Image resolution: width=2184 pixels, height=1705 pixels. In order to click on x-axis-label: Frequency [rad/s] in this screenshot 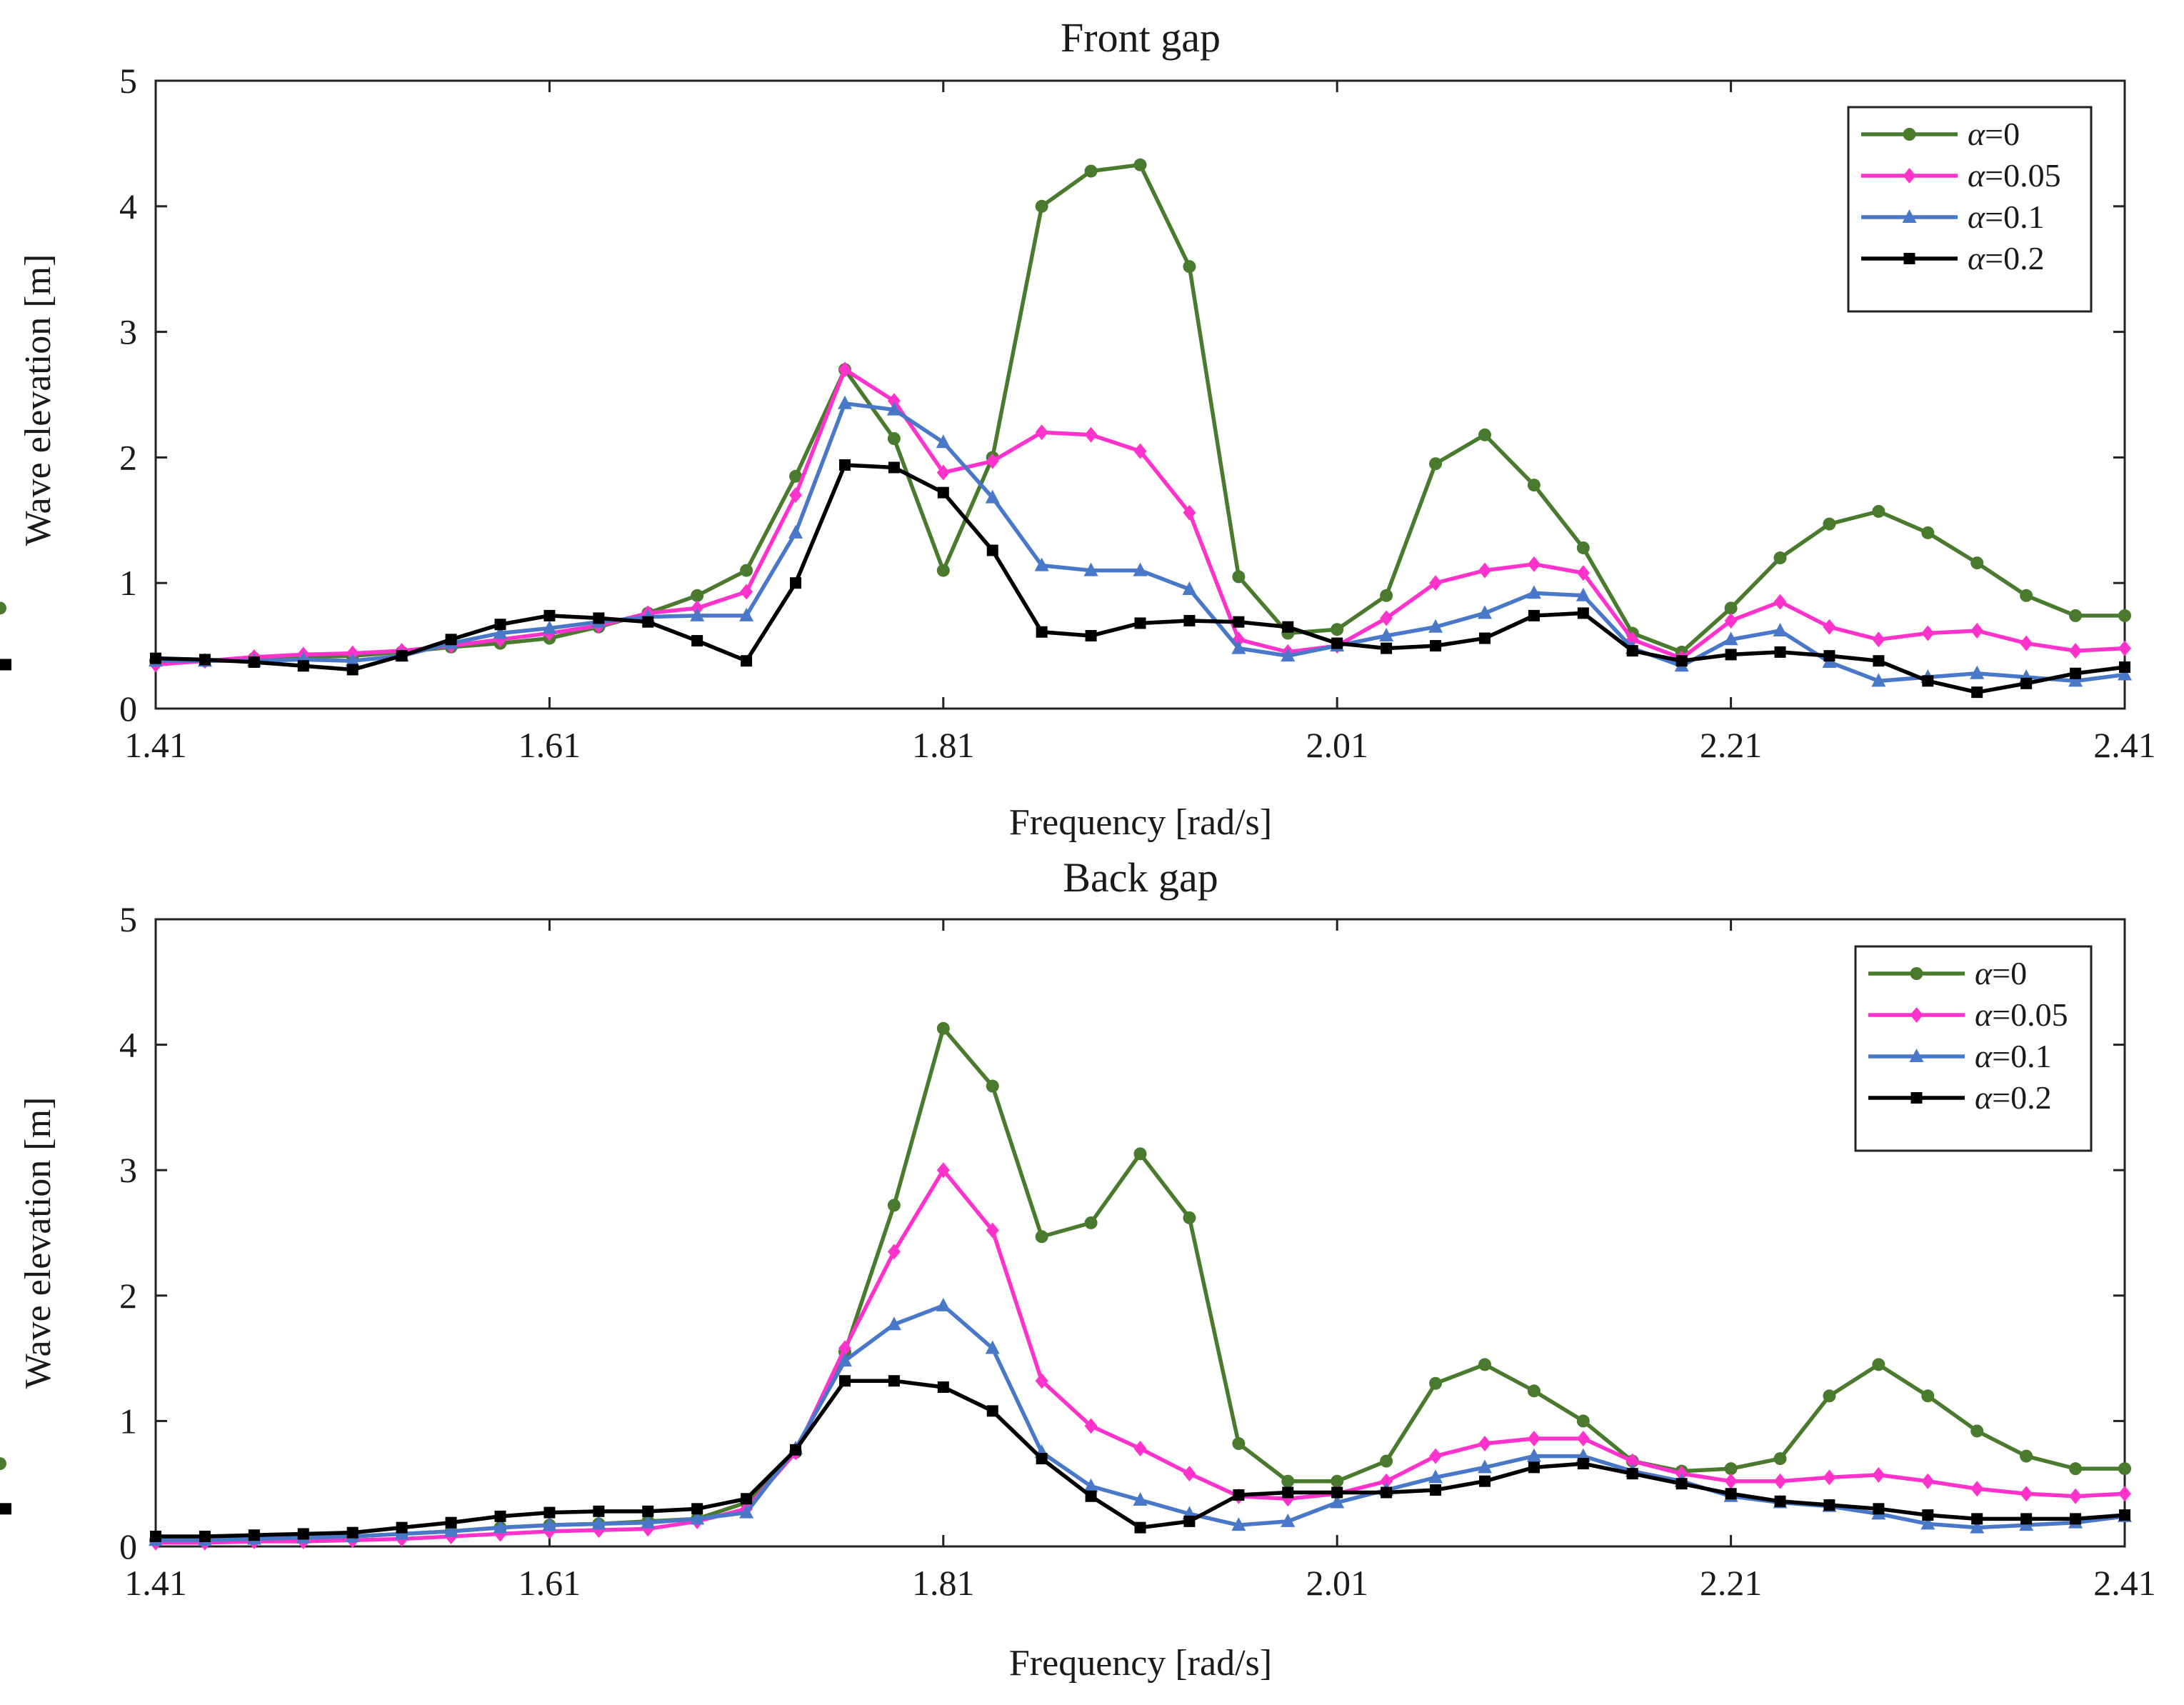, I will do `click(1140, 1663)`.